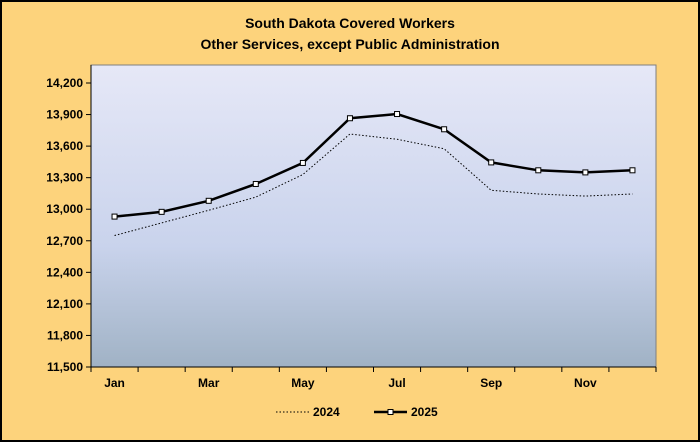 Image resolution: width=700 pixels, height=442 pixels. What do you see at coordinates (491, 383) in the screenshot?
I see `x-tick-label: Sep` at bounding box center [491, 383].